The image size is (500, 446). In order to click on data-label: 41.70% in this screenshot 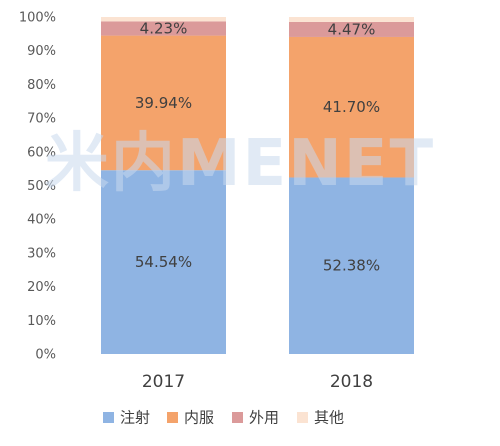, I will do `click(351, 107)`.